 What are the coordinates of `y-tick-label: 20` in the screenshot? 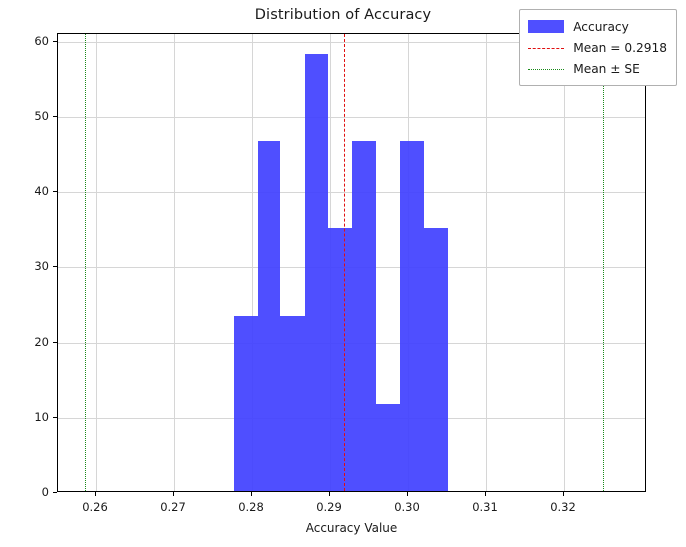 It's located at (41, 342).